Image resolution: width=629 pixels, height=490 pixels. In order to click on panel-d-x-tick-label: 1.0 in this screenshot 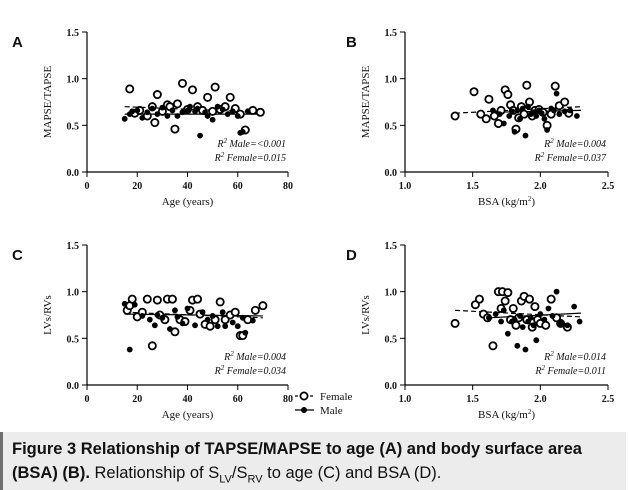, I will do `click(405, 399)`.